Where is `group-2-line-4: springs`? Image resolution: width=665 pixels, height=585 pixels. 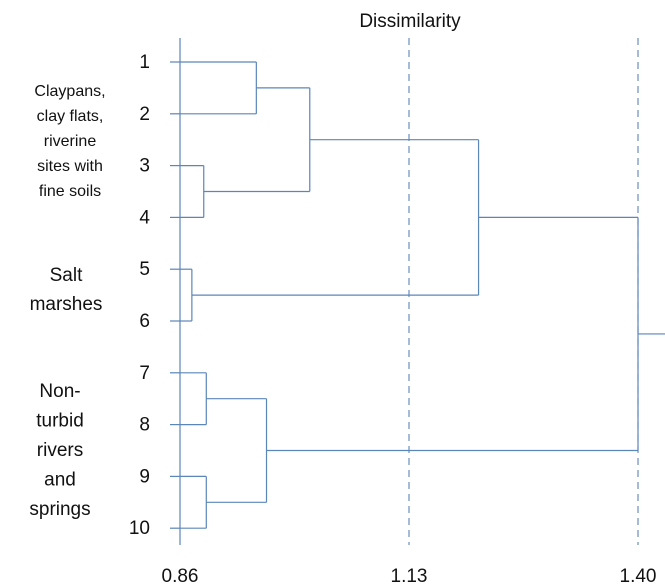 group-2-line-4: springs is located at coordinates (59, 509).